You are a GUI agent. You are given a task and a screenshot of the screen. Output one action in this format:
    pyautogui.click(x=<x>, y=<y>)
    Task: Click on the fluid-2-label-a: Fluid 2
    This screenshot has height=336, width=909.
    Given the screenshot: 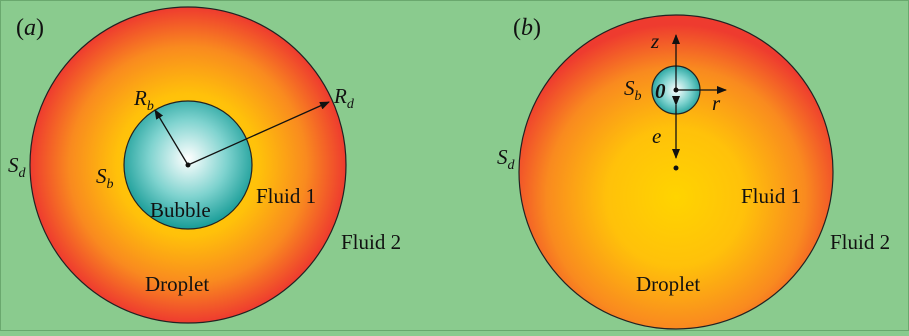 What is the action you would take?
    pyautogui.click(x=371, y=242)
    